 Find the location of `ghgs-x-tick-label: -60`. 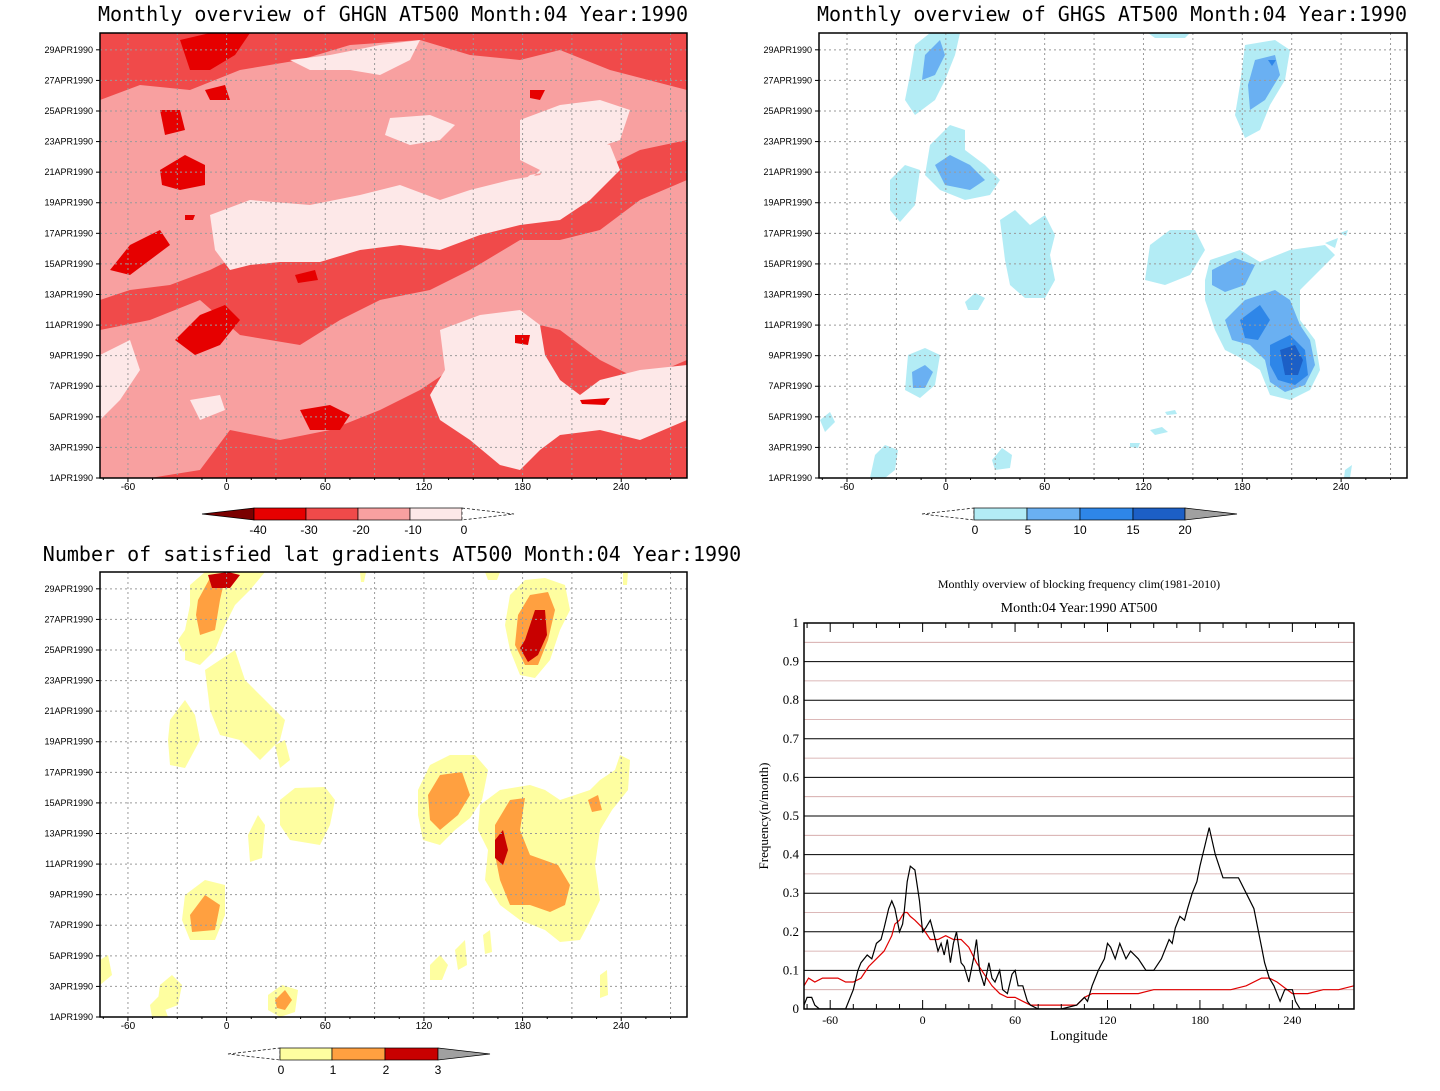

ghgs-x-tick-label: -60 is located at coordinates (847, 487).